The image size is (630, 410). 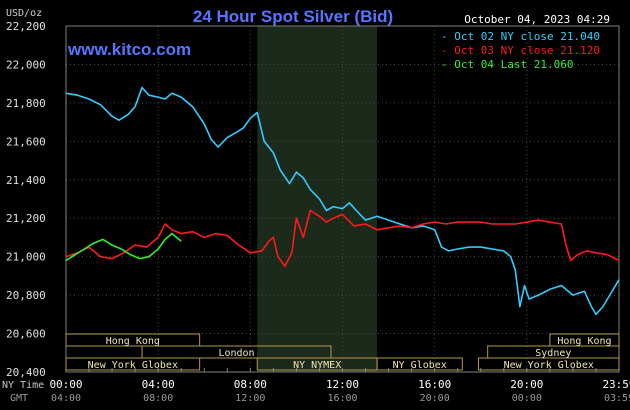 I want to click on x-tick-label-gmt: 12:00, so click(x=250, y=398).